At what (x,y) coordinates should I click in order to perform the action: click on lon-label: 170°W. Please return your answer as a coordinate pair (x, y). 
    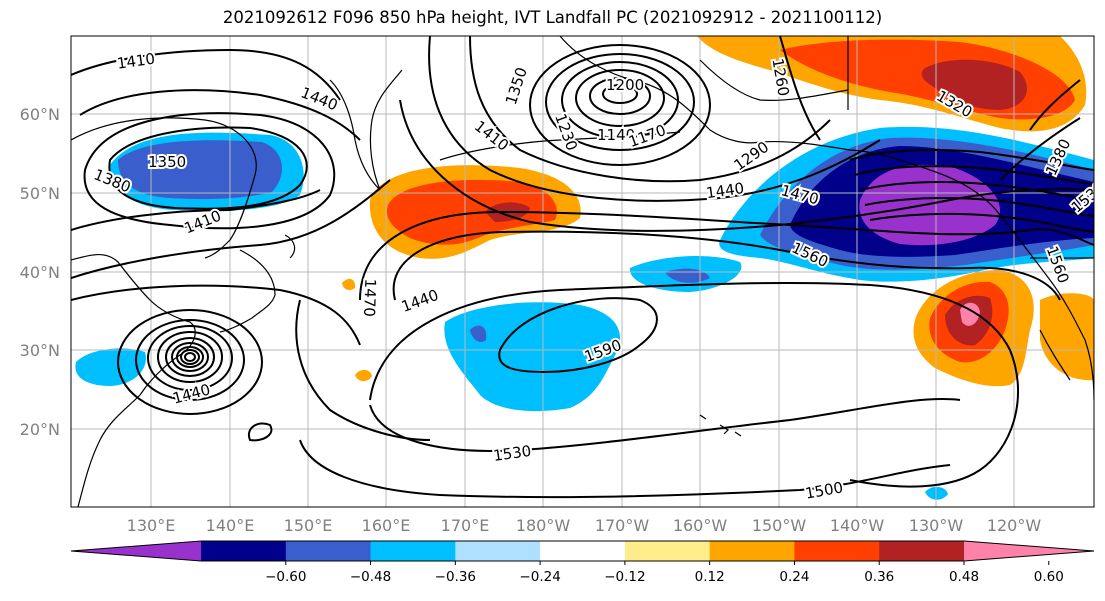
    Looking at the image, I should click on (622, 525).